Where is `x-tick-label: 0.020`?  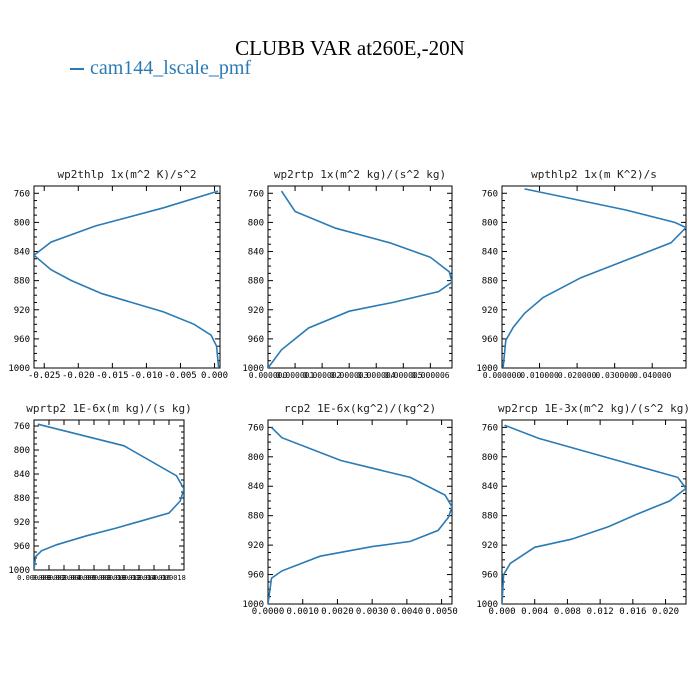 x-tick-label: 0.020 is located at coordinates (665, 612).